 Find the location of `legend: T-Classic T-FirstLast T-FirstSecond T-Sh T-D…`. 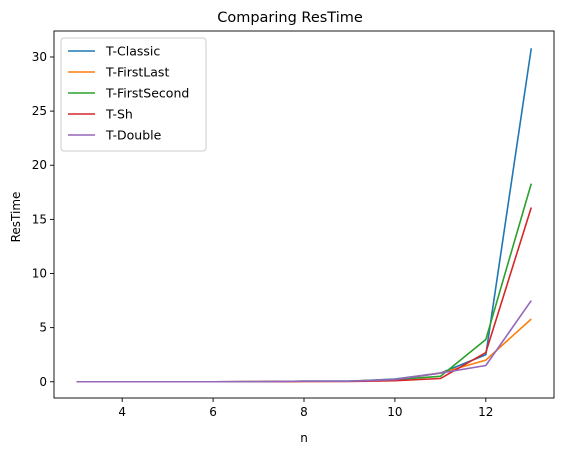

legend: T-Classic T-FirstLast T-FirstSecond T-Sh T-D… is located at coordinates (133, 94).